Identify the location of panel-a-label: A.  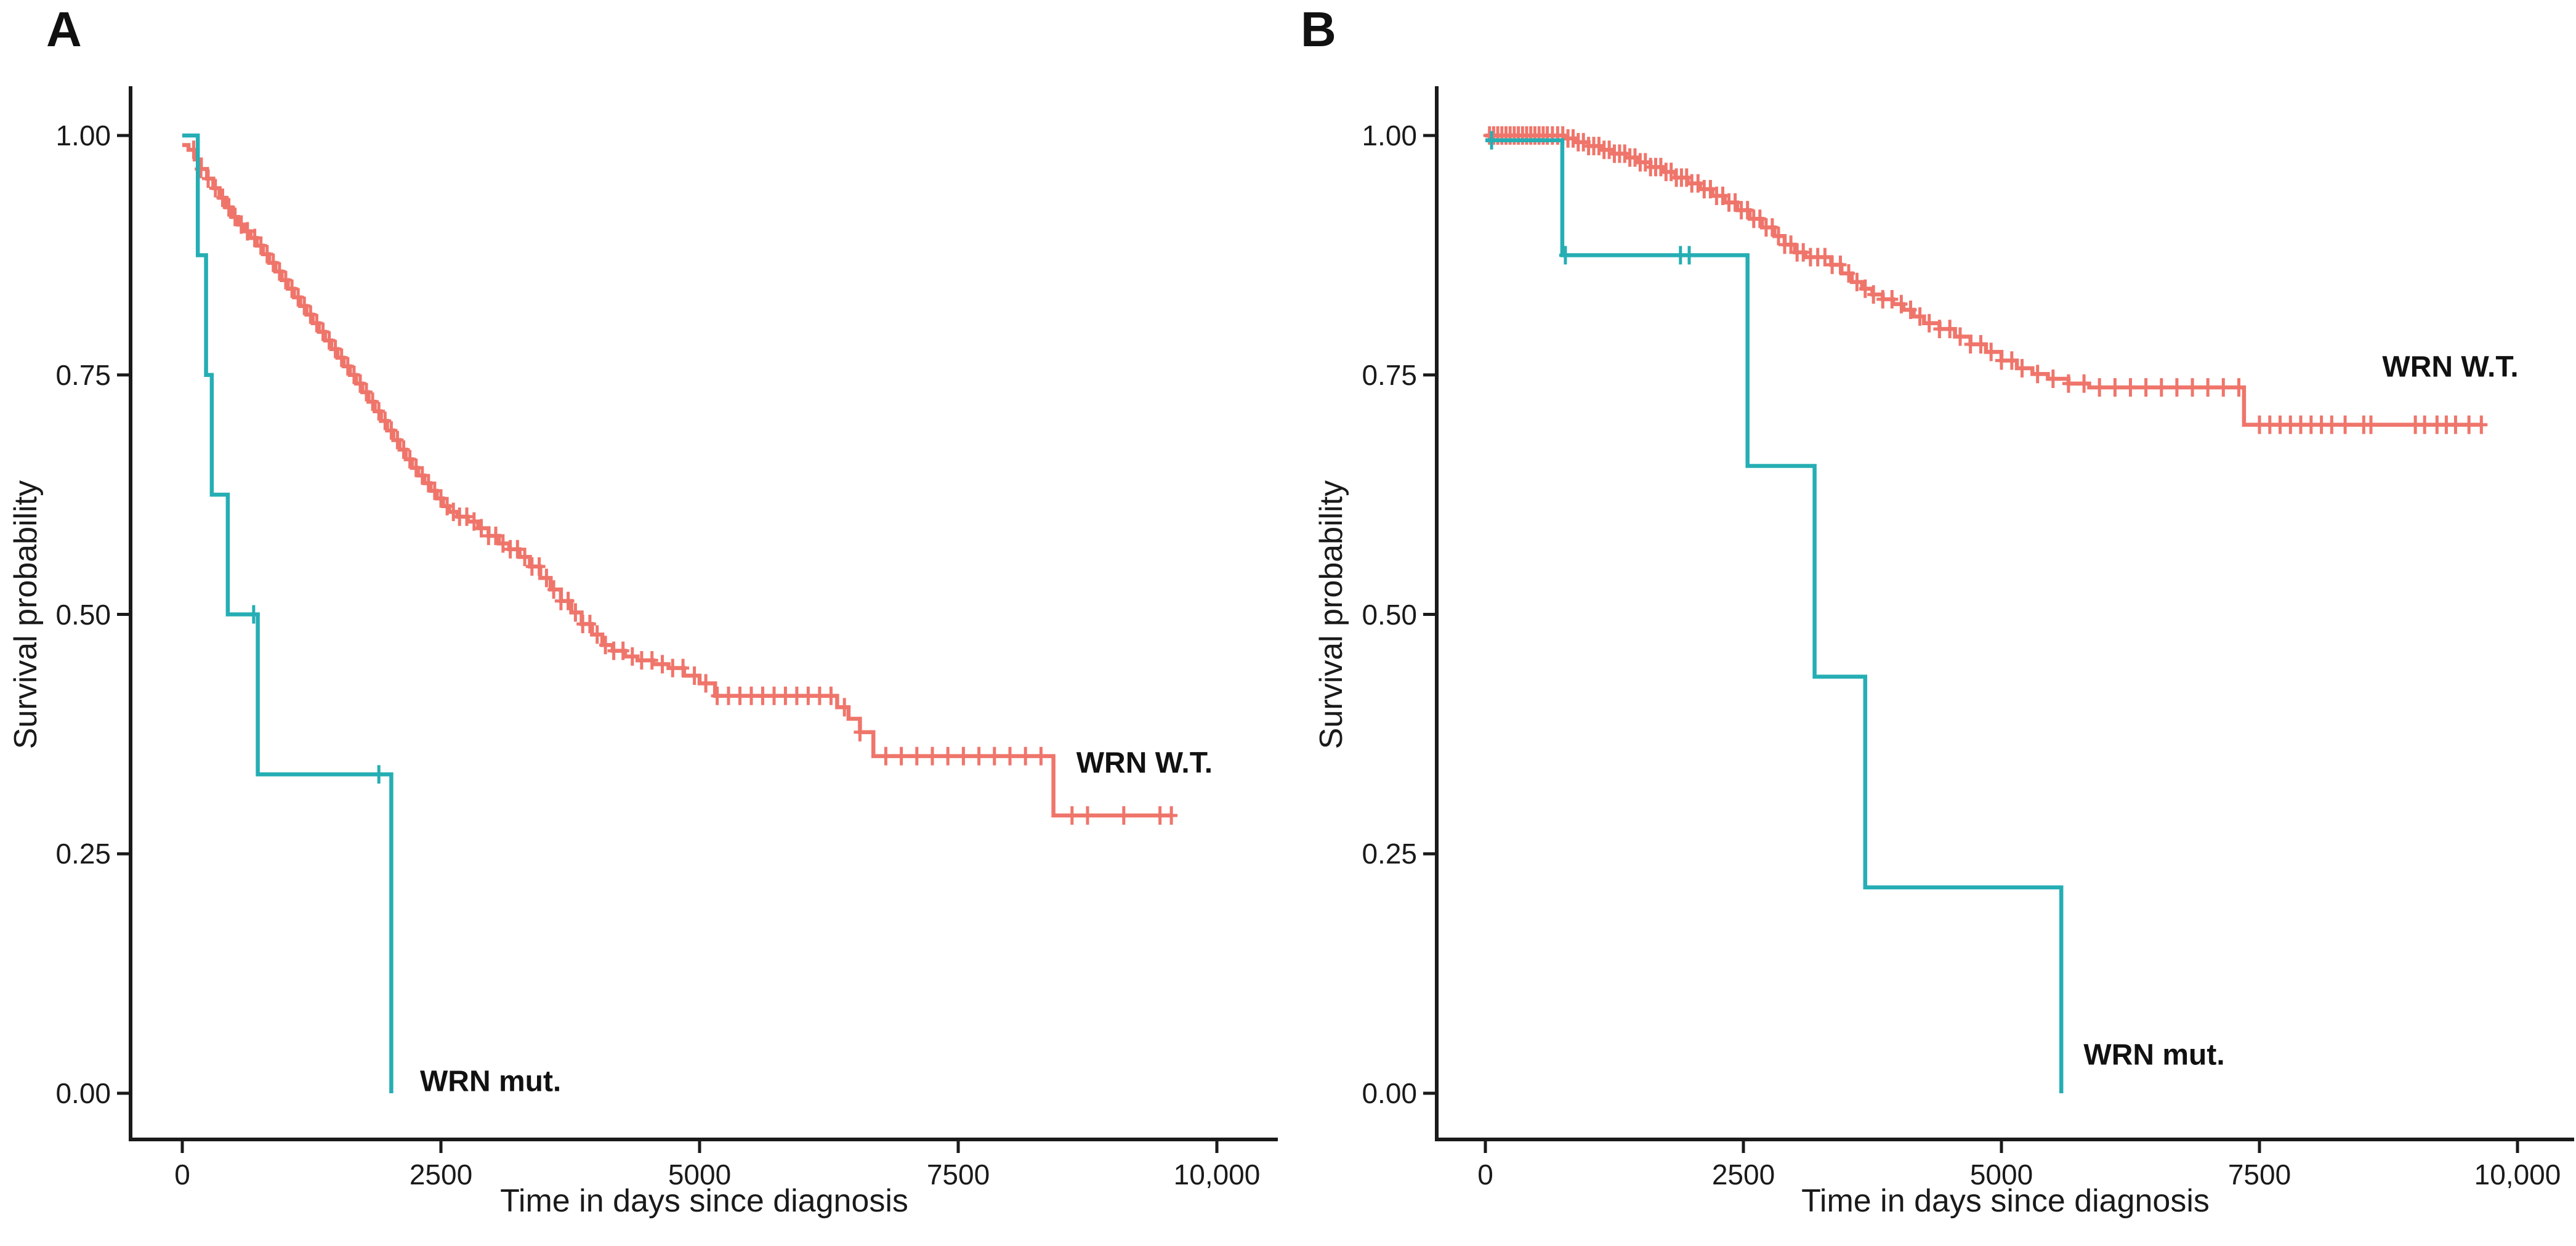
(64, 30).